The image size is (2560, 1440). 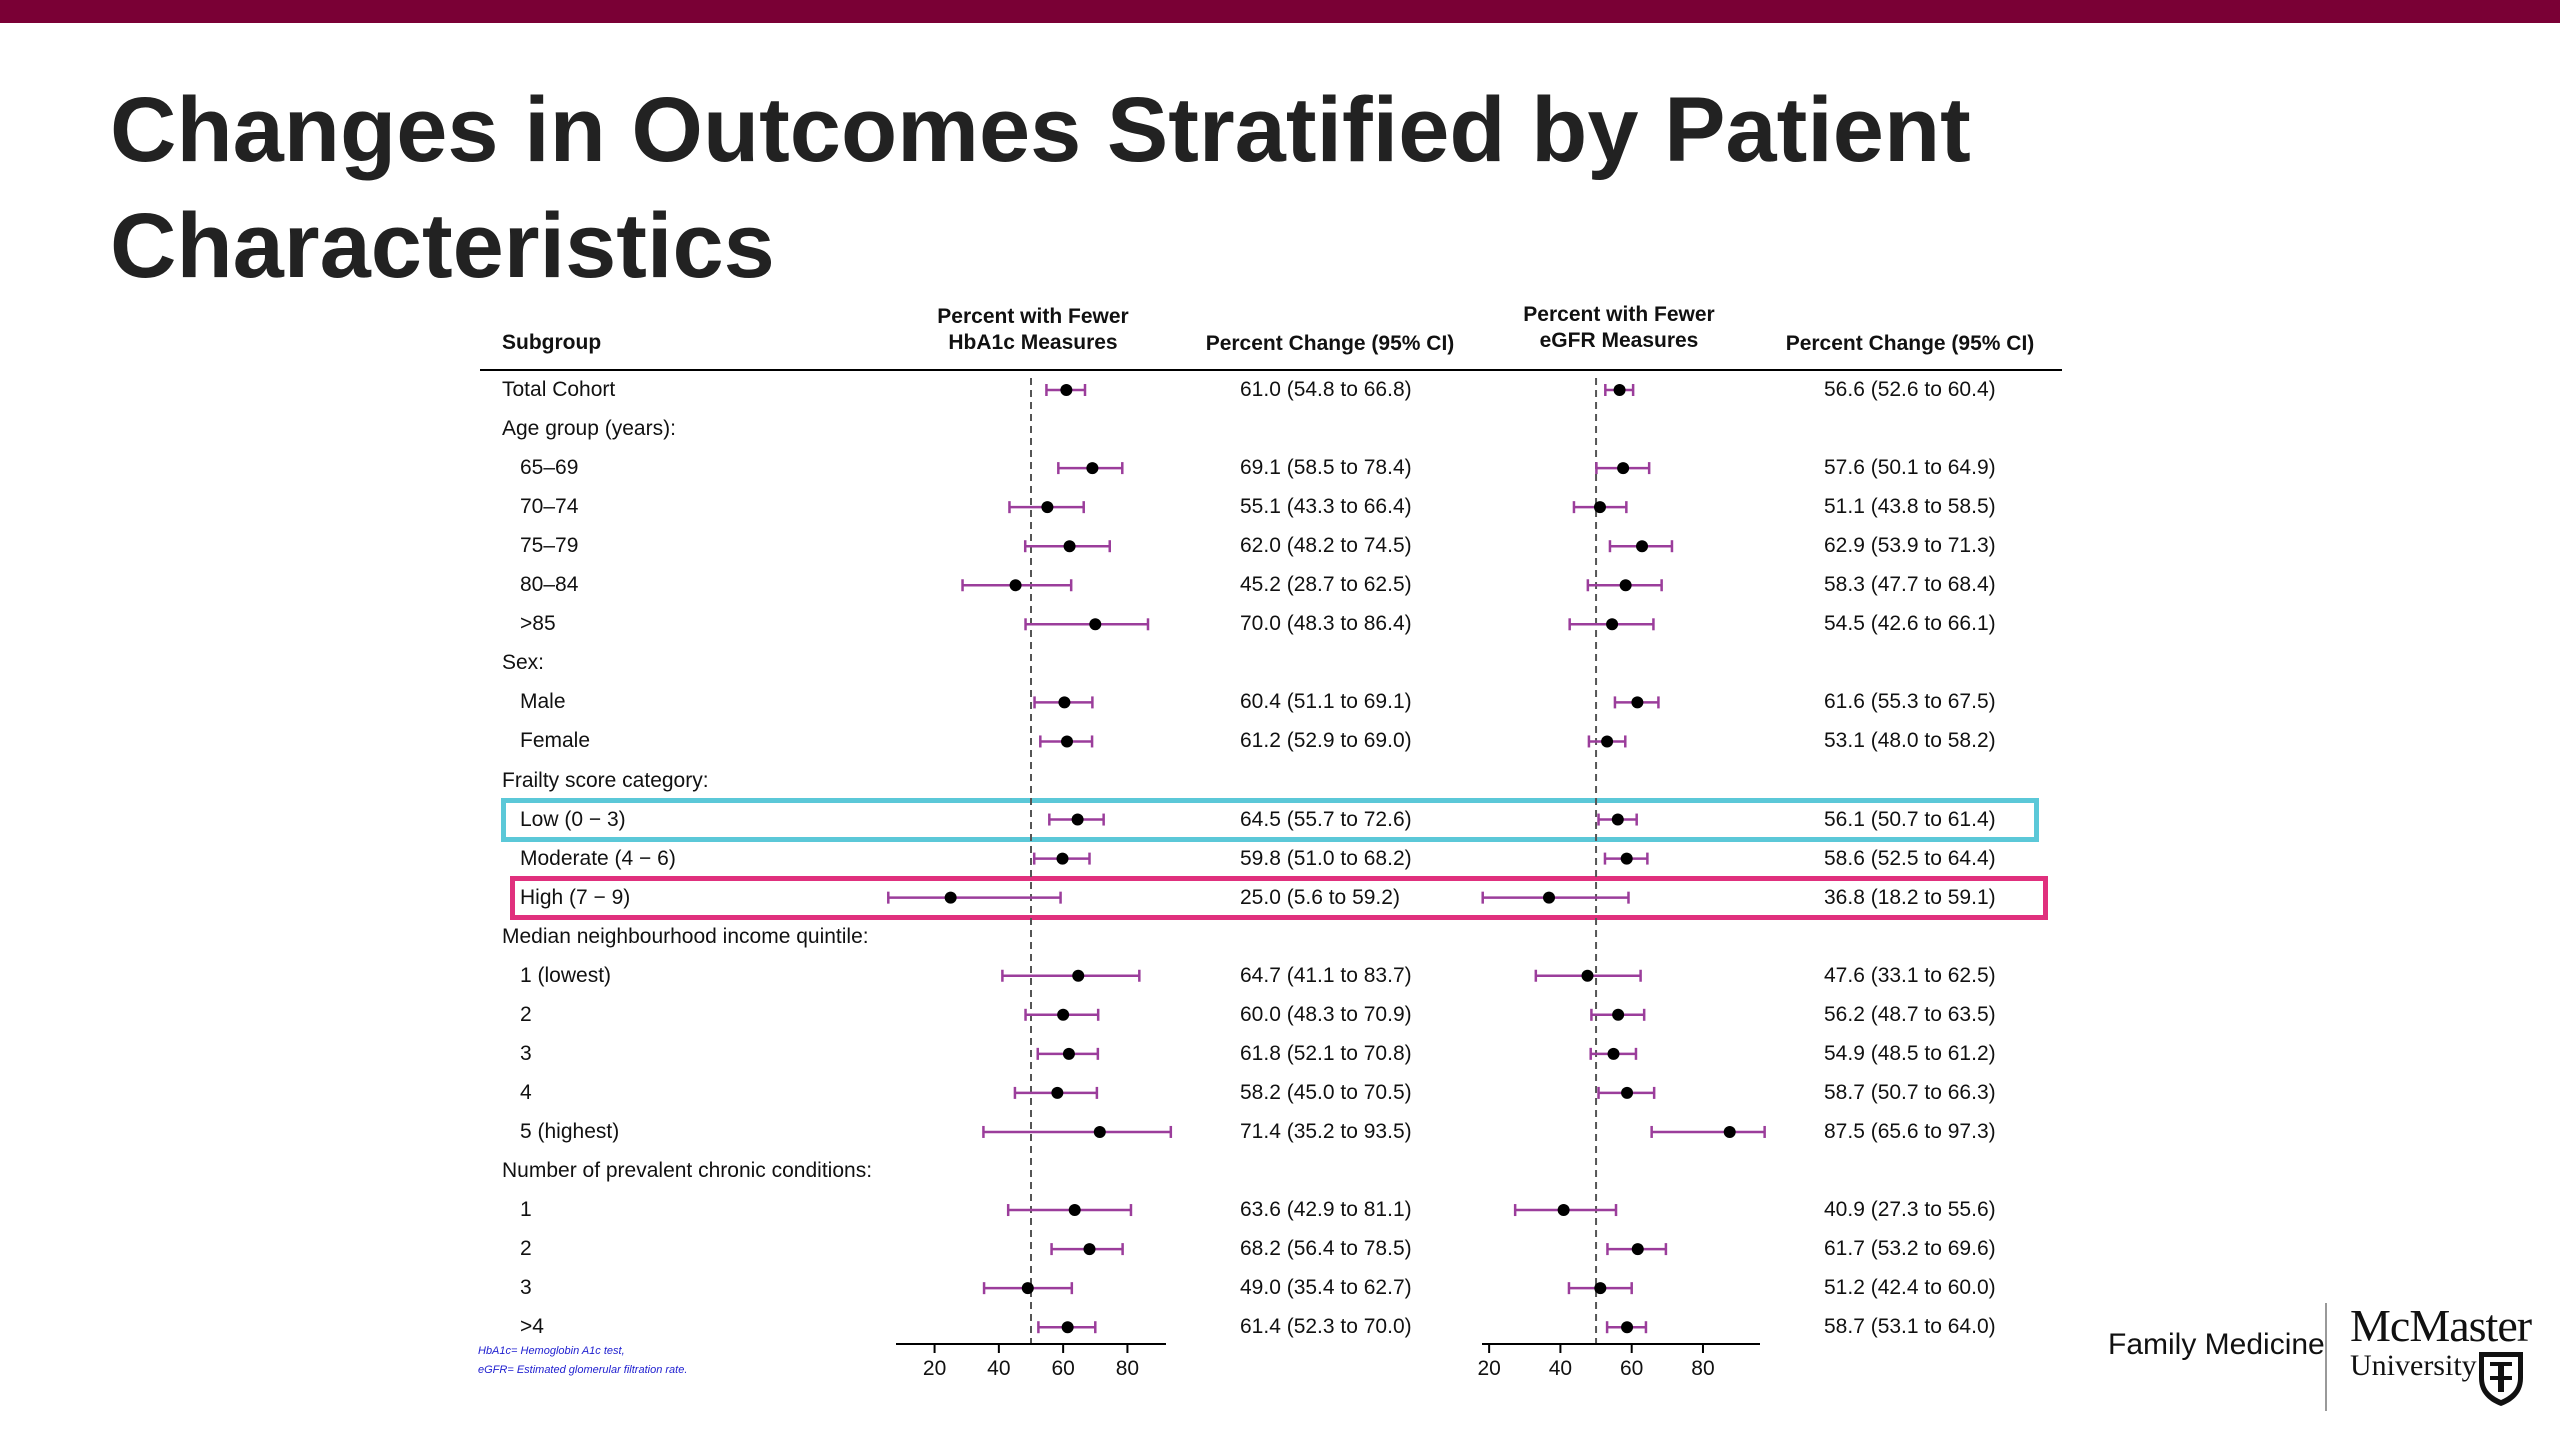 I want to click on estimate-egfr: 51.2 (42.4 to 60.0), so click(x=1910, y=1288).